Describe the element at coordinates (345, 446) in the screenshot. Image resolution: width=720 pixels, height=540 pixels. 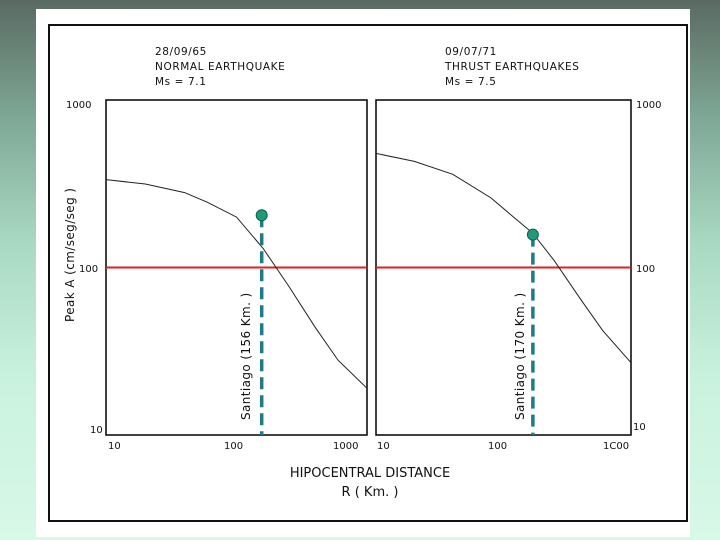
I see `panel1-xtick-1000: 1000` at that location.